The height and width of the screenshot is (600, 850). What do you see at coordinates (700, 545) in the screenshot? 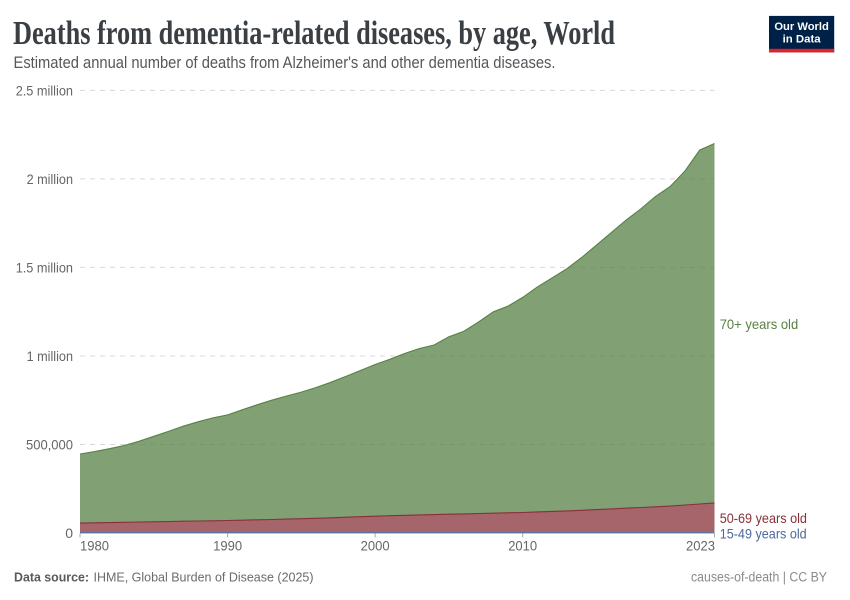
I see `svg-text: 2023` at bounding box center [700, 545].